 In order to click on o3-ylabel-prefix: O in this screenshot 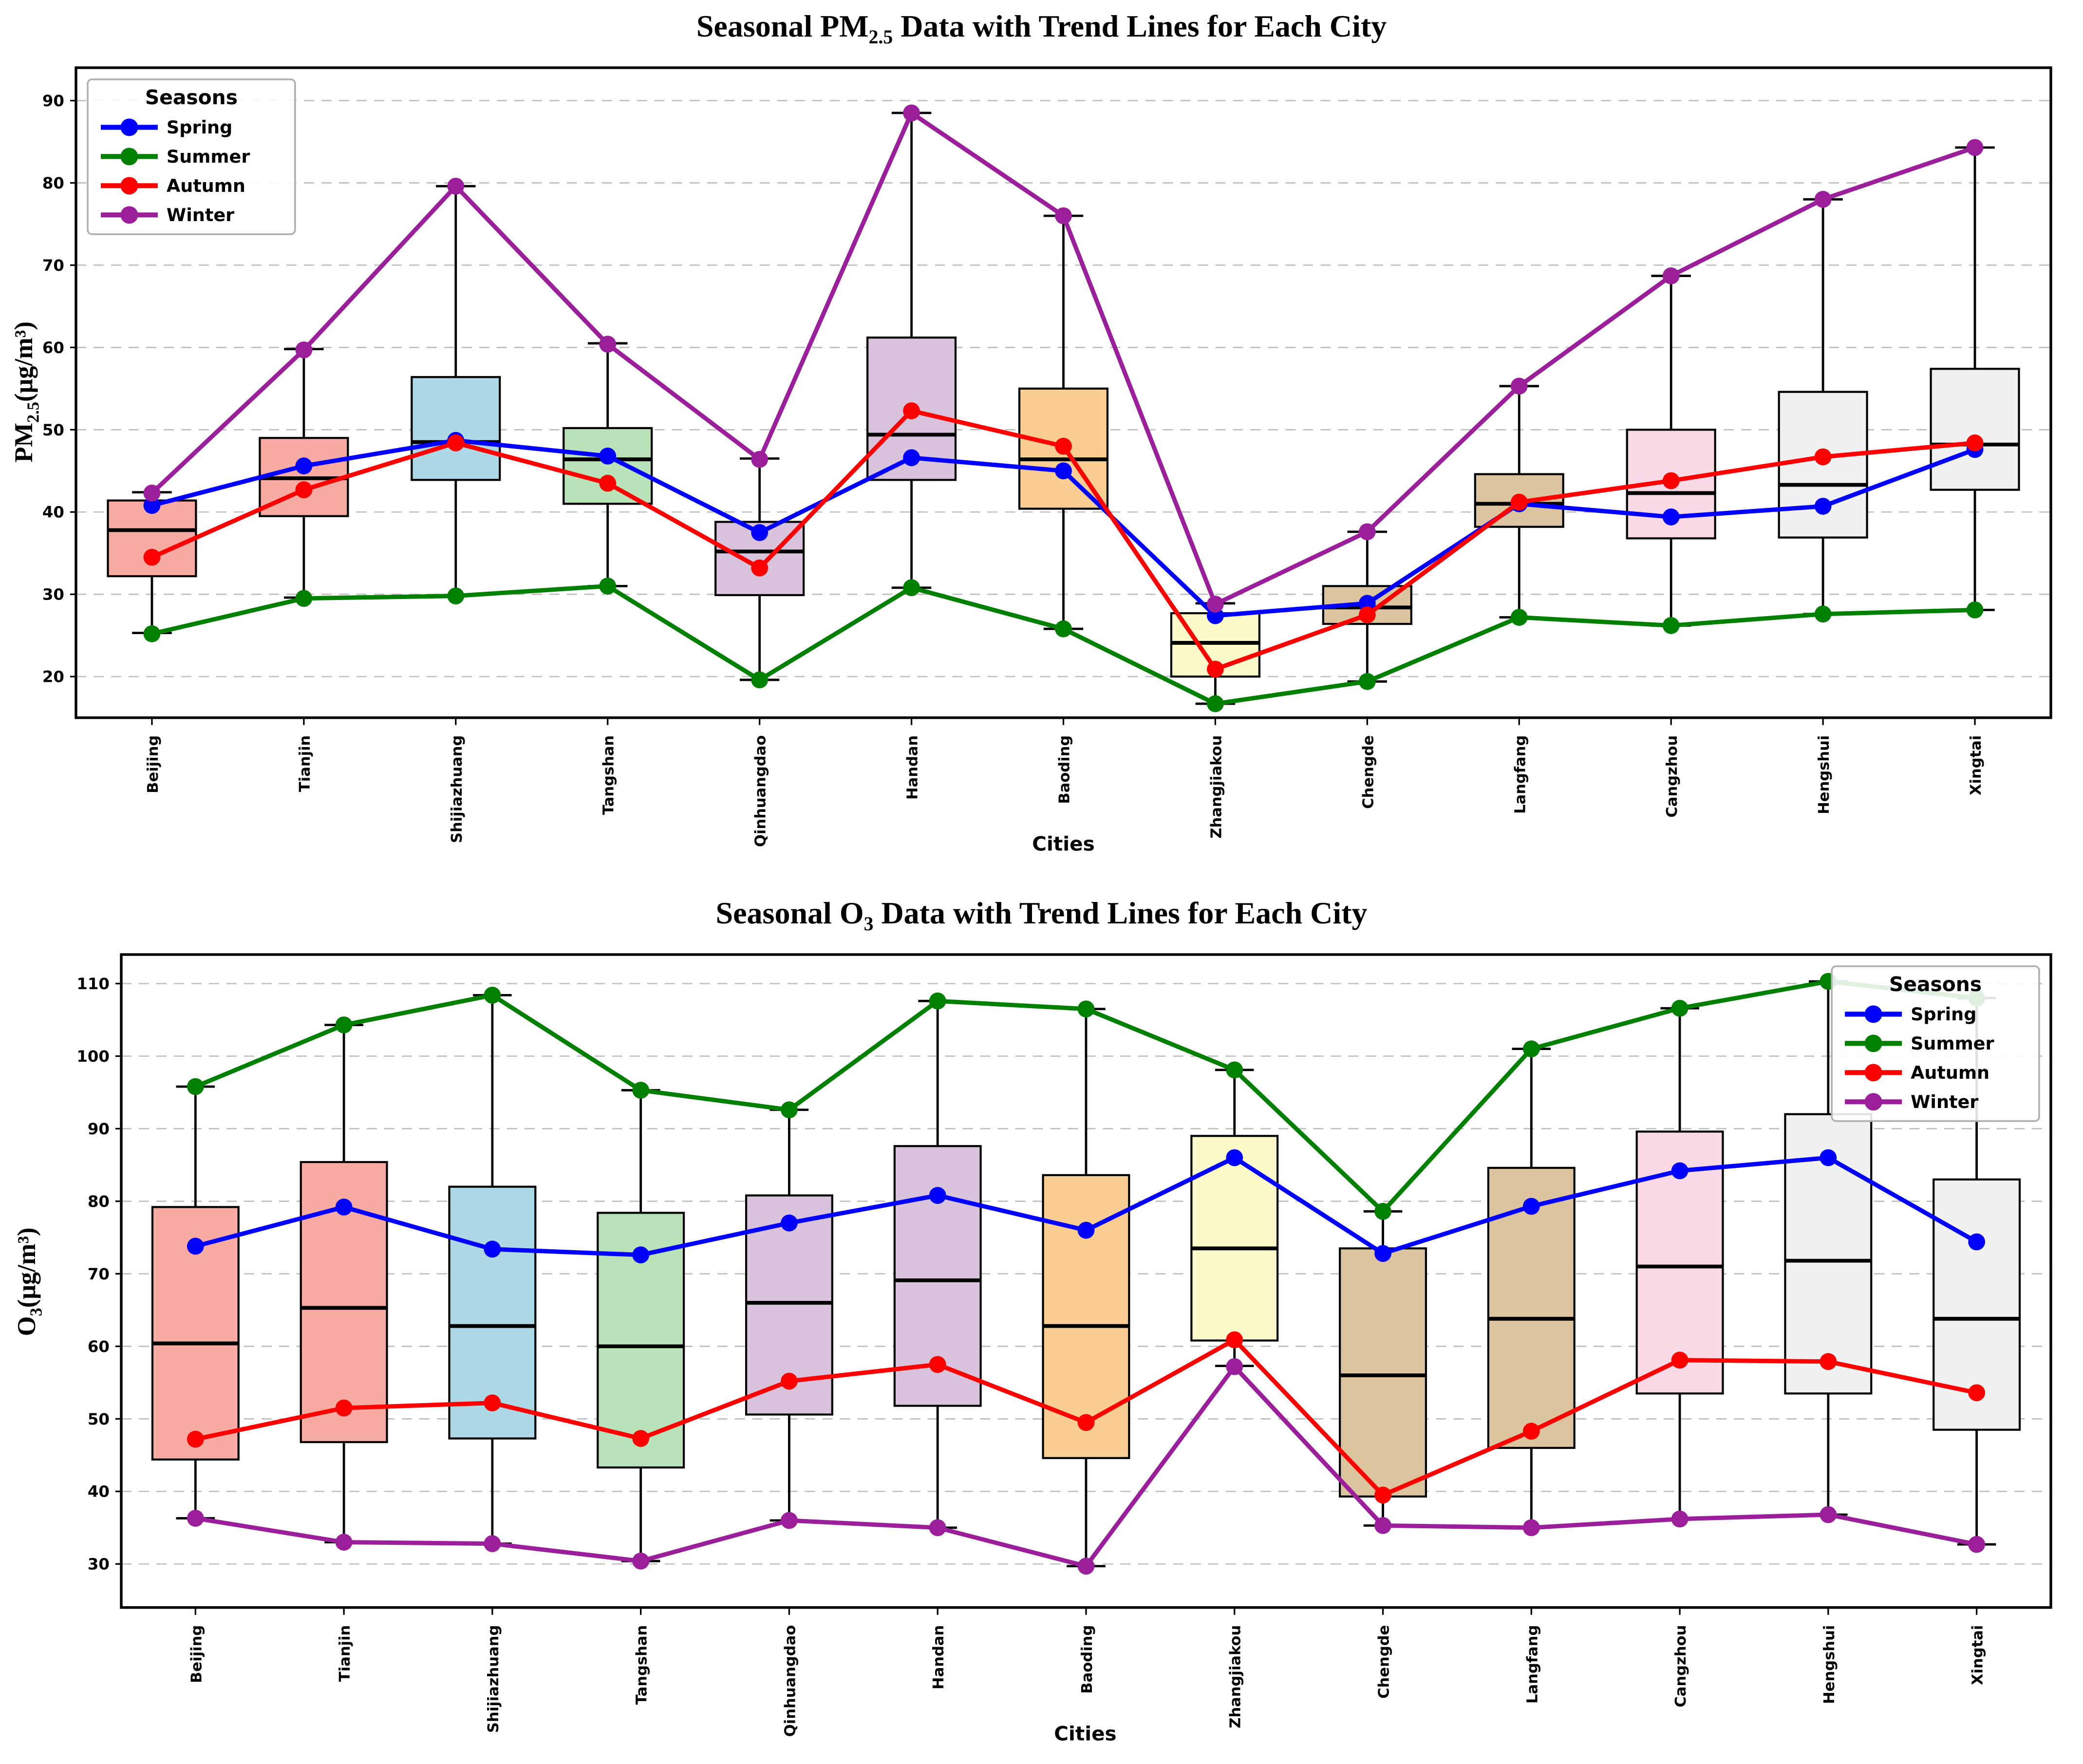, I will do `click(27, 1326)`.